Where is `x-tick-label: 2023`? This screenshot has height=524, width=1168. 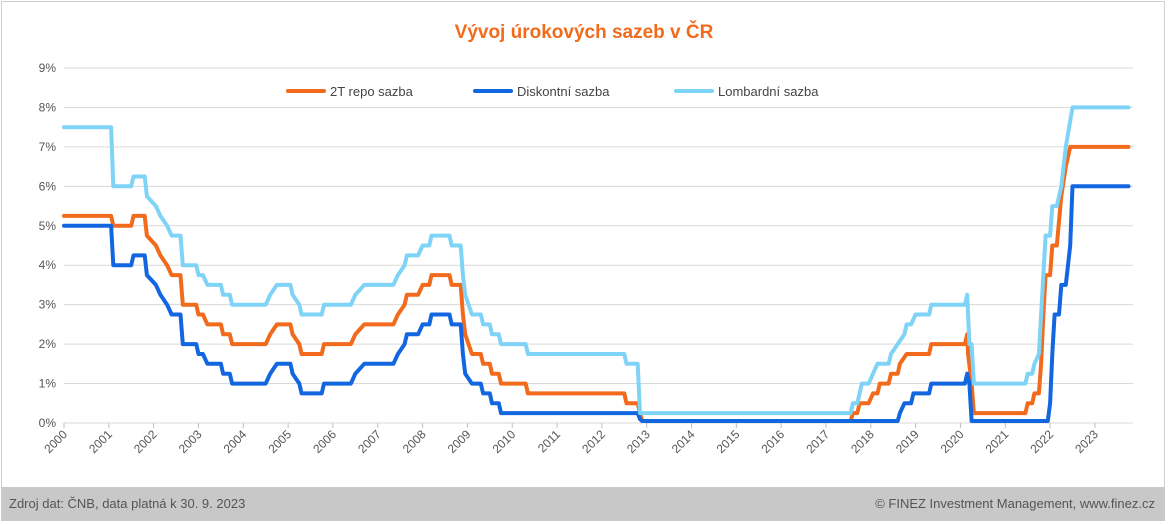 x-tick-label: 2023 is located at coordinates (1086, 441).